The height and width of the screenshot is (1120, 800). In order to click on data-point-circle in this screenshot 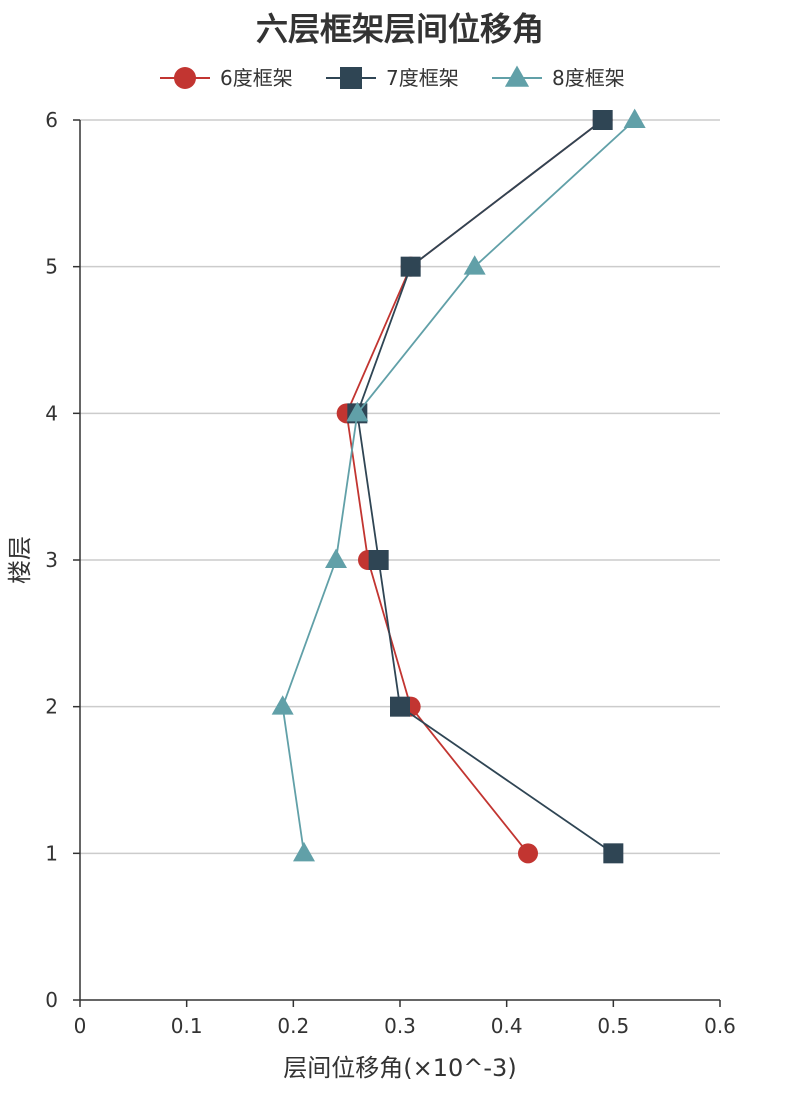, I will do `click(528, 853)`.